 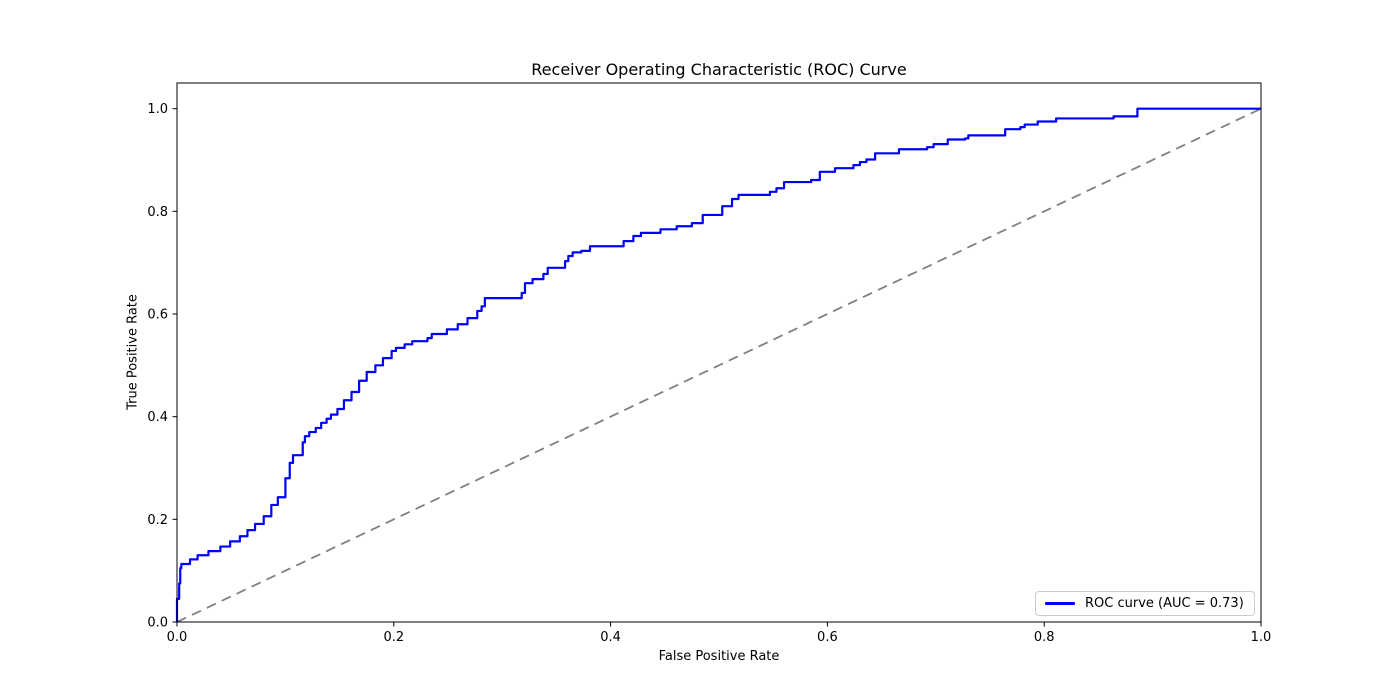 What do you see at coordinates (157, 623) in the screenshot?
I see `y-tick-label: 0.0` at bounding box center [157, 623].